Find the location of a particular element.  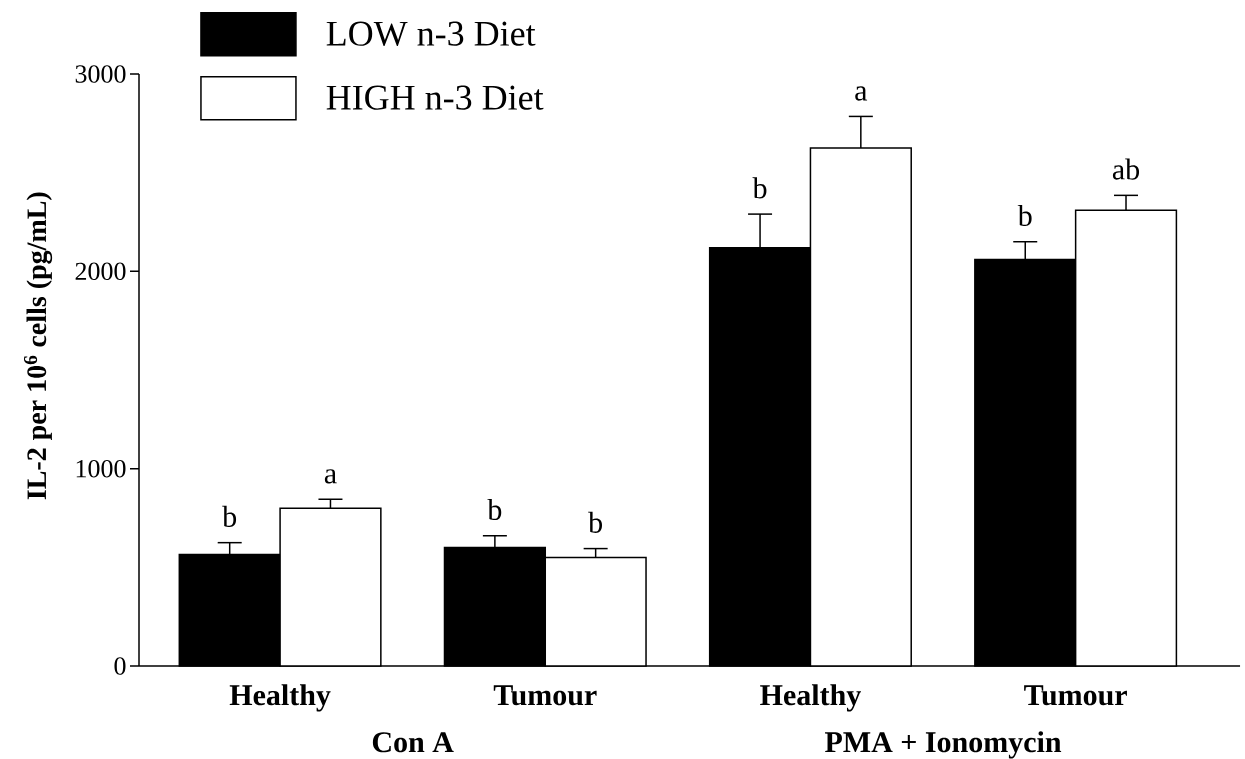

y-tick-label: 1000 is located at coordinates (101, 468).